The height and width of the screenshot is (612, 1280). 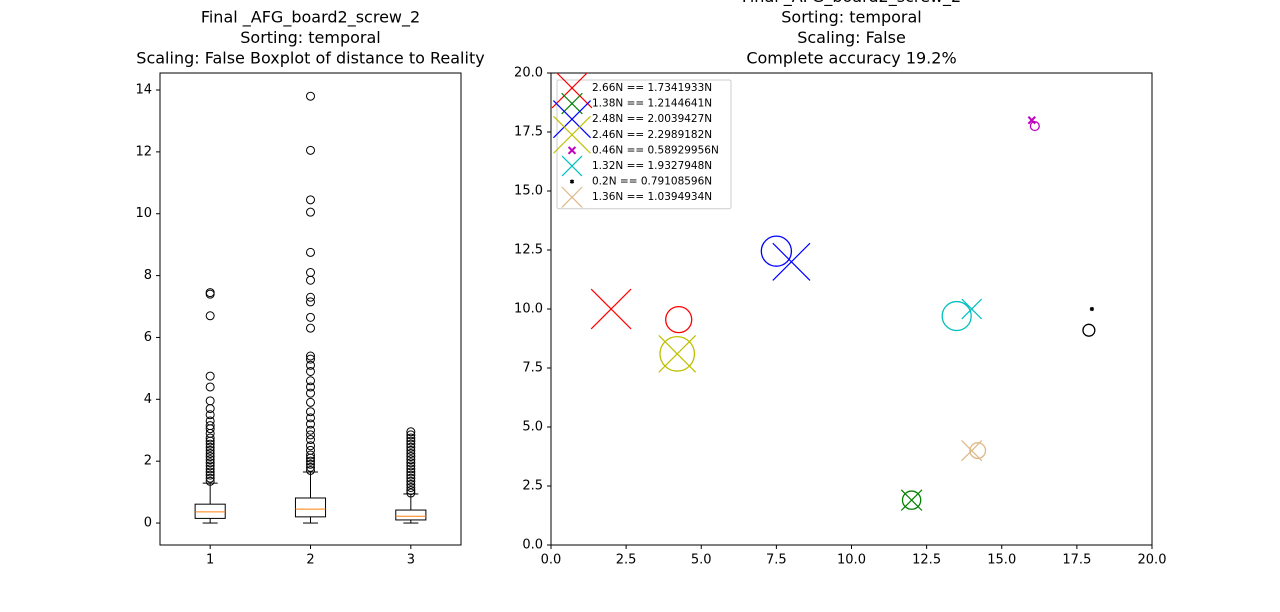 I want to click on y-tick-label: 0.0, so click(x=532, y=545).